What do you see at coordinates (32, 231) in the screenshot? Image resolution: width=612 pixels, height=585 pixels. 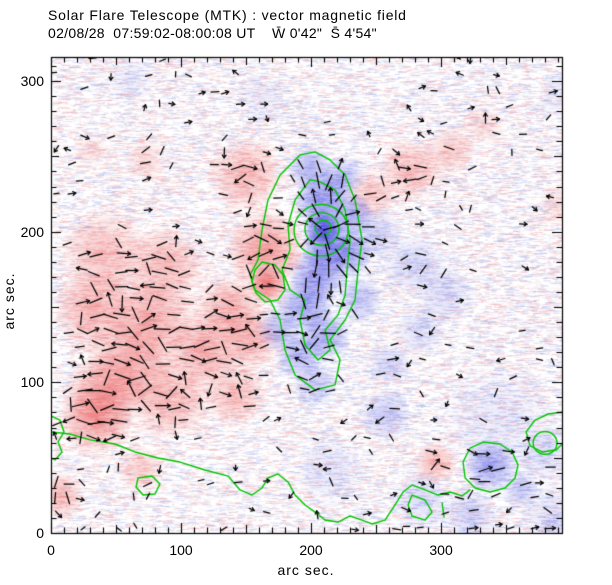 I see `y-tick-label: 200` at bounding box center [32, 231].